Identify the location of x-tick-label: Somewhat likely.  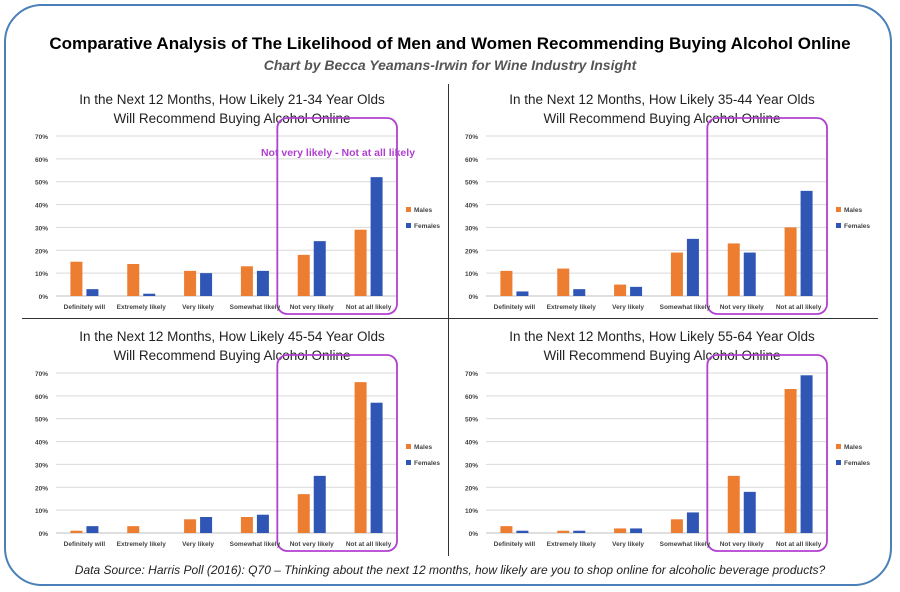
(255, 307).